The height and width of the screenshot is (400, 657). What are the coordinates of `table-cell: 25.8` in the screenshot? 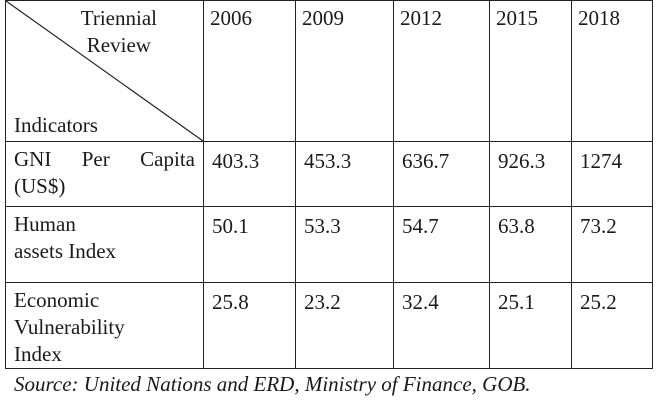 It's located at (249, 325).